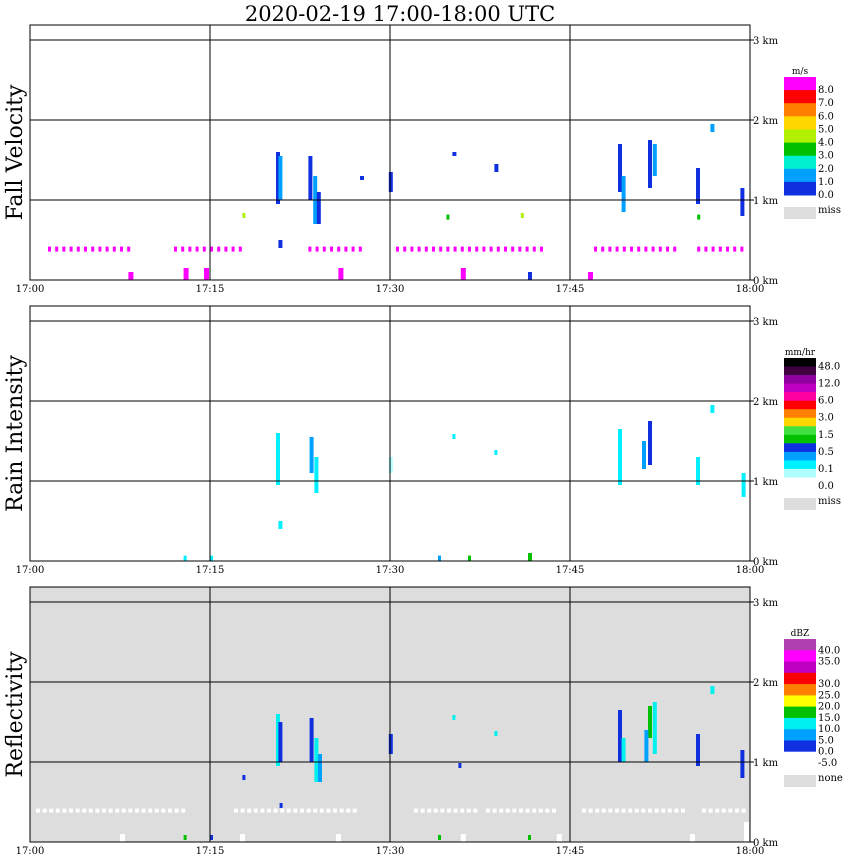  Describe the element at coordinates (570, 570) in the screenshot. I see `panel-rain-intensity-x-tick-label: 17:45` at that location.